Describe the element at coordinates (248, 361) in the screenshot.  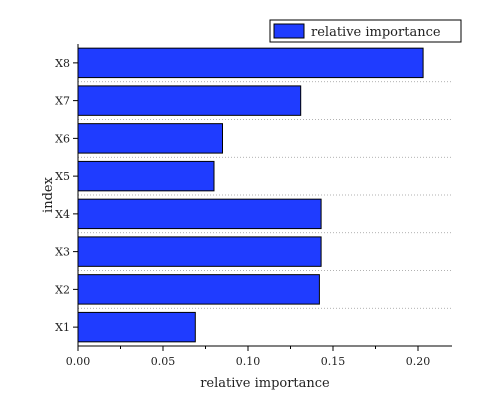
I see `x-tick-label: 0.10` at that location.